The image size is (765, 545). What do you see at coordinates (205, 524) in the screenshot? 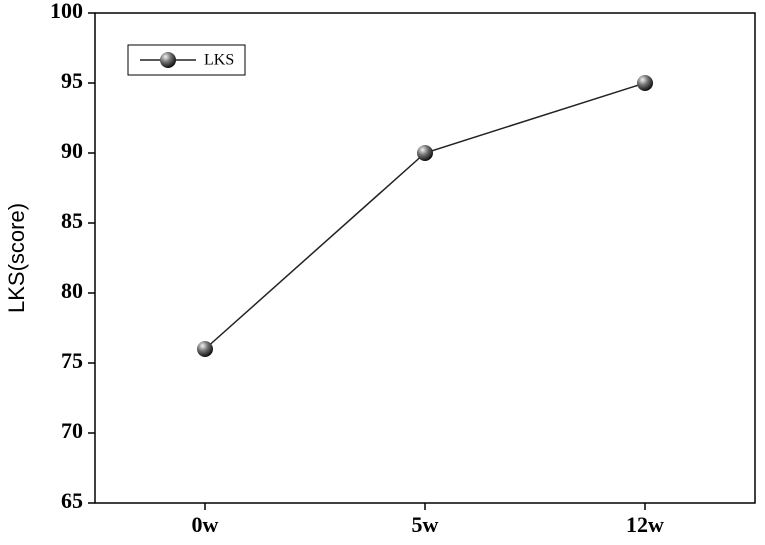
I see `x-tick-label: 0w` at bounding box center [205, 524].